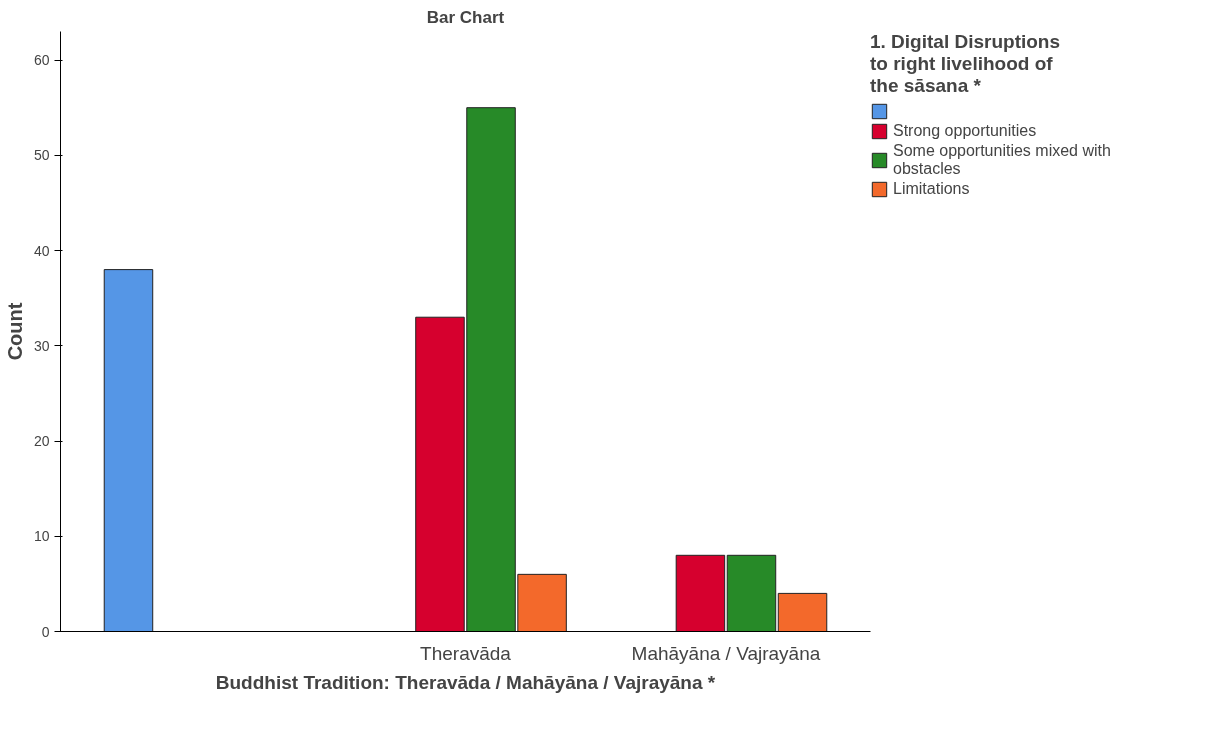  What do you see at coordinates (931, 189) in the screenshot?
I see `legend-label: Limitations` at bounding box center [931, 189].